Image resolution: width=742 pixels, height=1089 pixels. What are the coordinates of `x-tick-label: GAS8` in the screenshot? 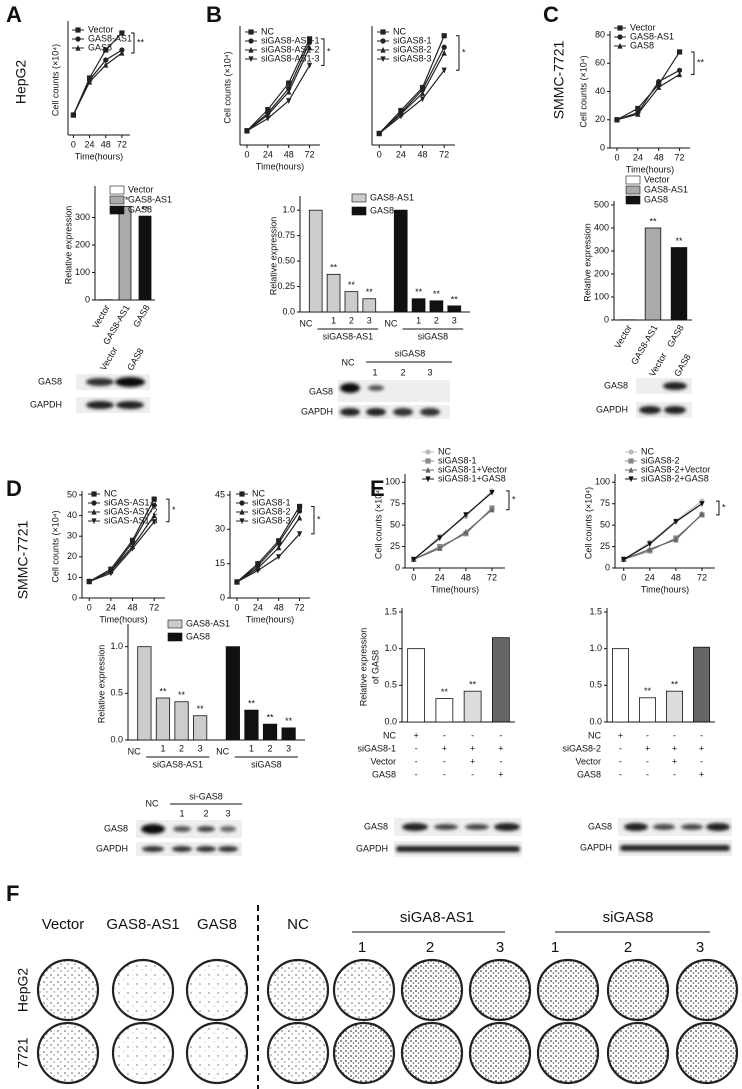 It's located at (675, 336).